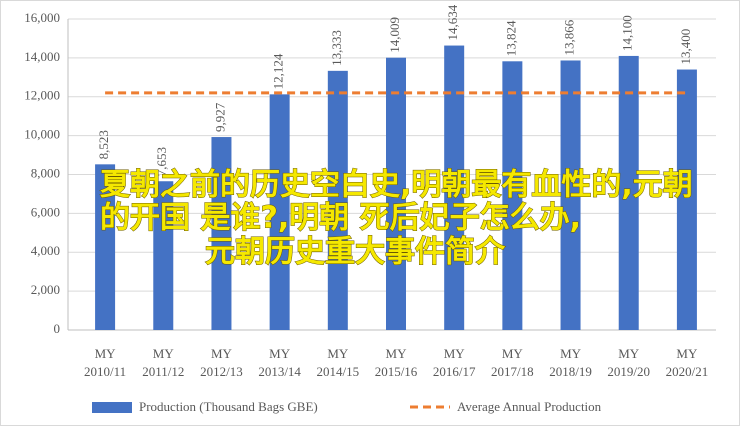  Describe the element at coordinates (454, 371) in the screenshot. I see `x-tick-label: 2016/17` at that location.